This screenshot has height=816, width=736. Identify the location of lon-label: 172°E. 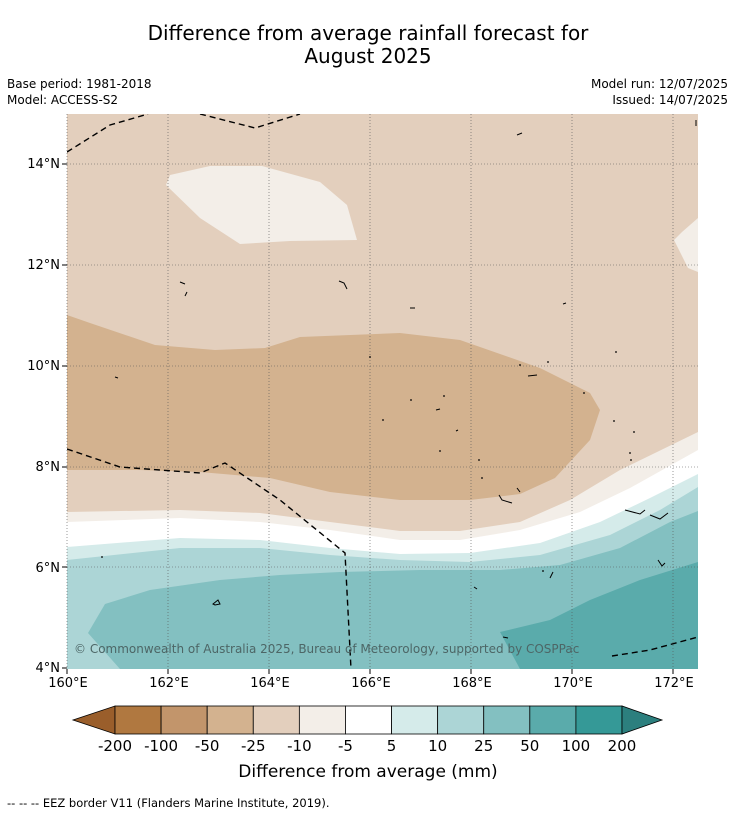
(674, 683).